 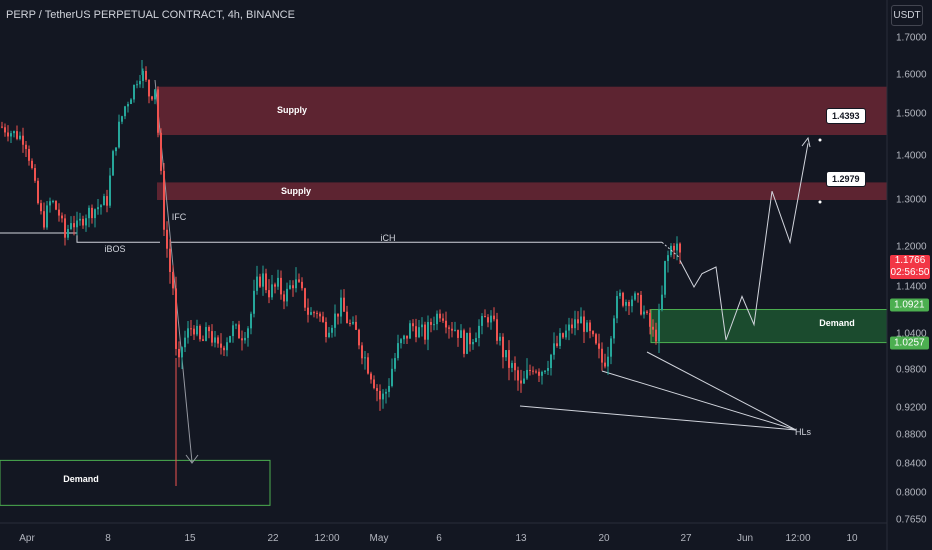 What do you see at coordinates (911, 200) in the screenshot?
I see `price-tick: 1.3000` at bounding box center [911, 200].